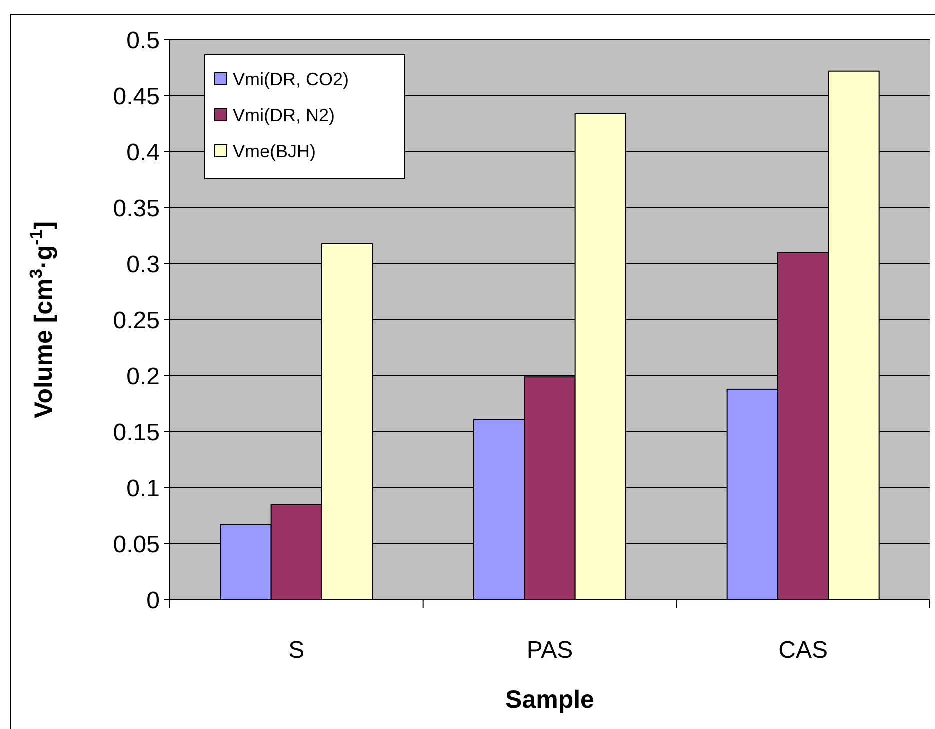 The width and height of the screenshot is (935, 729). Describe the element at coordinates (143, 40) in the screenshot. I see `y-tick-label: 0.5` at that location.